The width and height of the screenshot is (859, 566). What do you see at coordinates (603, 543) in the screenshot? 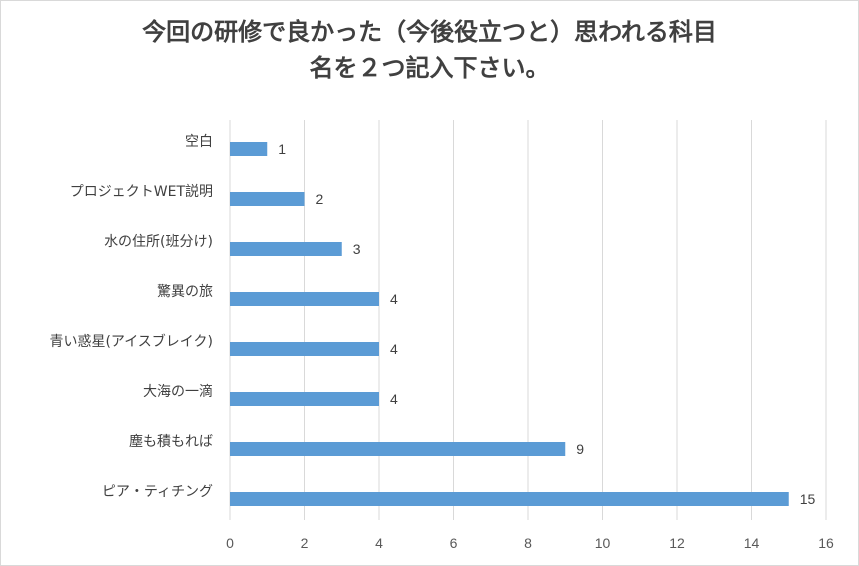
I see `x-tick-label-5: 10` at bounding box center [603, 543].